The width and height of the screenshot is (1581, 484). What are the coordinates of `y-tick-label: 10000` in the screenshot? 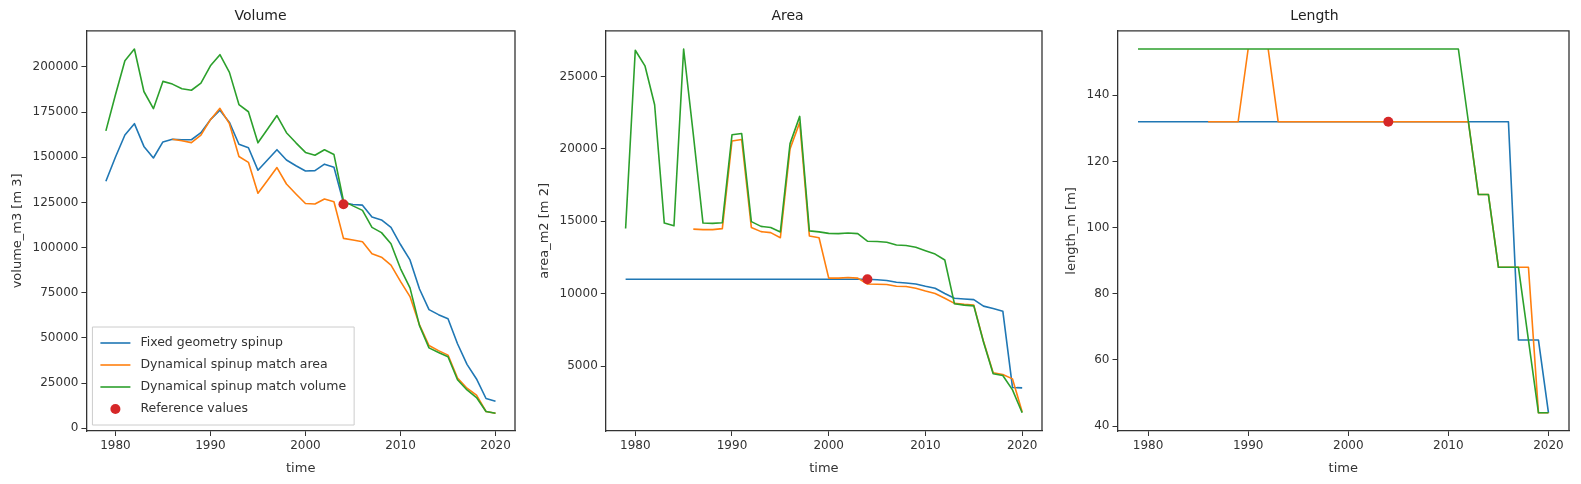 It's located at (578, 292).